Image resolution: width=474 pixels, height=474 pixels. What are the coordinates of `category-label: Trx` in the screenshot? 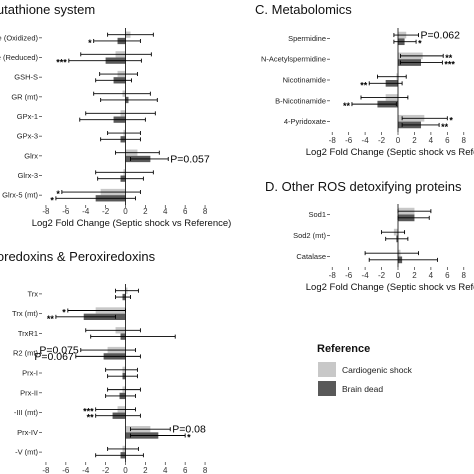 It's located at (32, 293).